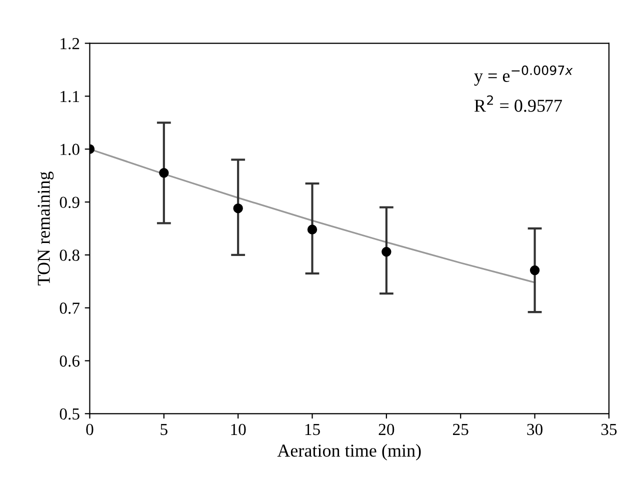 Image resolution: width=641 pixels, height=481 pixels. What do you see at coordinates (609, 430) in the screenshot?
I see `x-tick-label: 35` at bounding box center [609, 430].